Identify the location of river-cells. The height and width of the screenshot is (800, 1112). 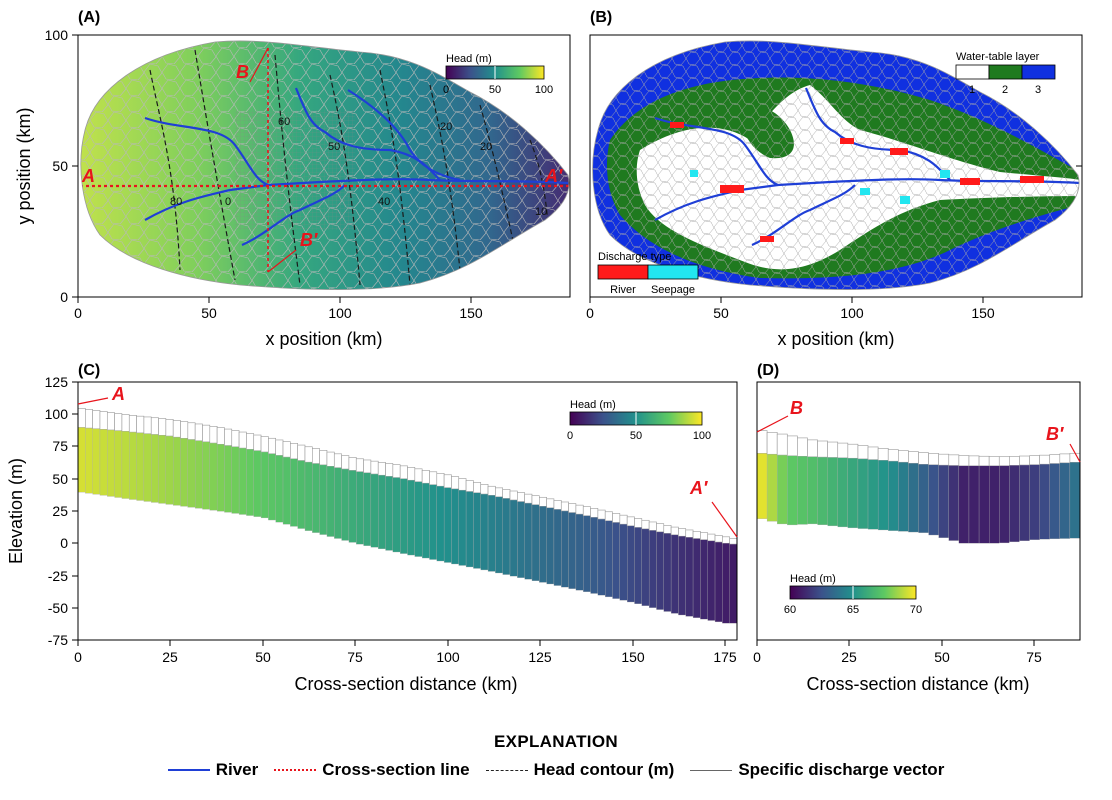
(857, 182).